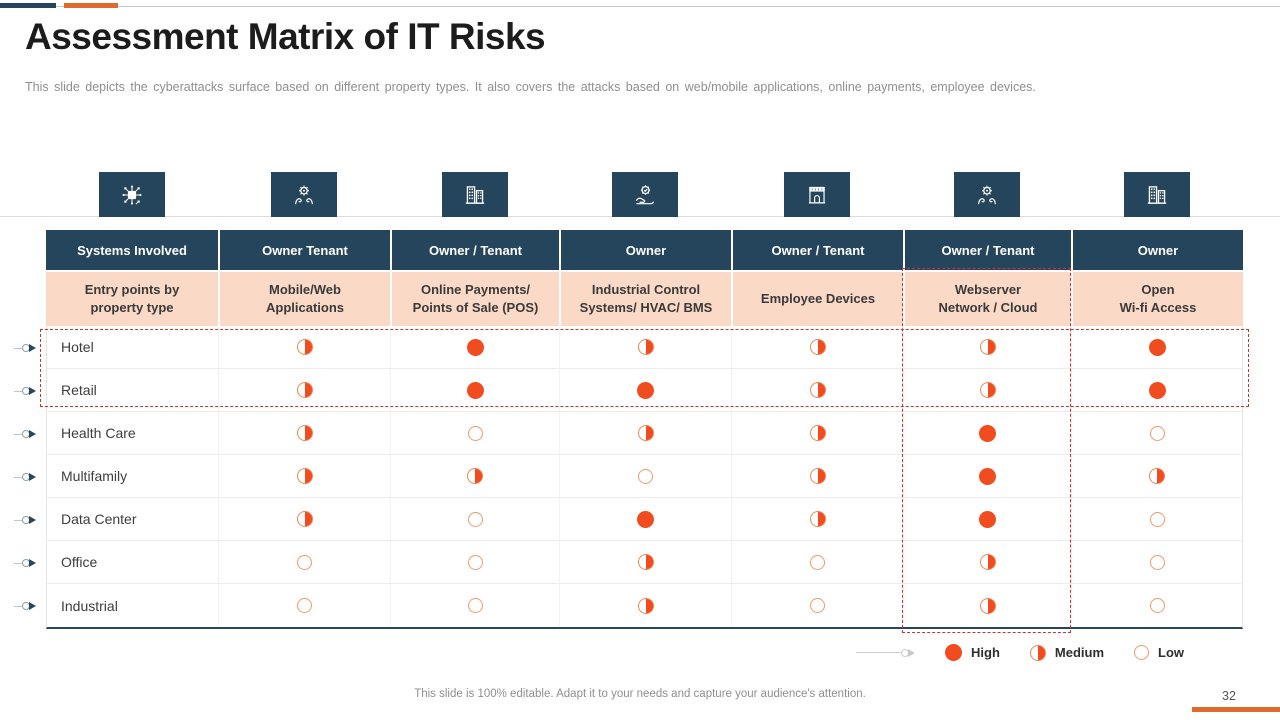 The height and width of the screenshot is (720, 1280). I want to click on legend-label: High, so click(985, 652).